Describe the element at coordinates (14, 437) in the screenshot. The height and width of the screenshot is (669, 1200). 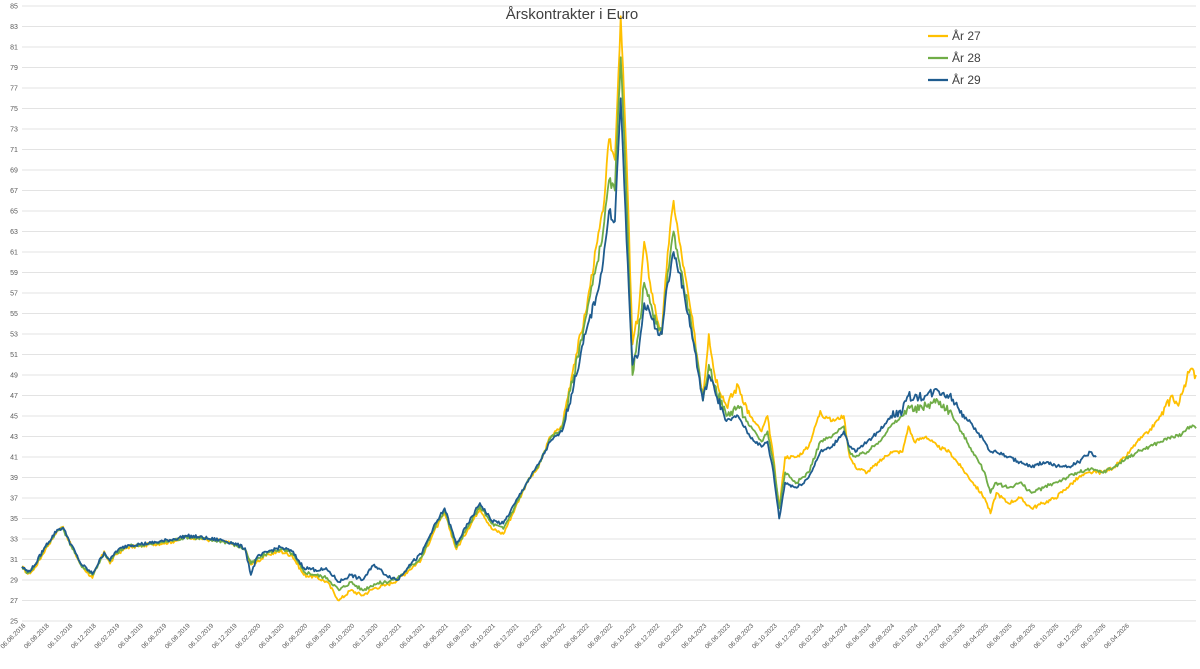
I see `y-tick-label: 43` at that location.